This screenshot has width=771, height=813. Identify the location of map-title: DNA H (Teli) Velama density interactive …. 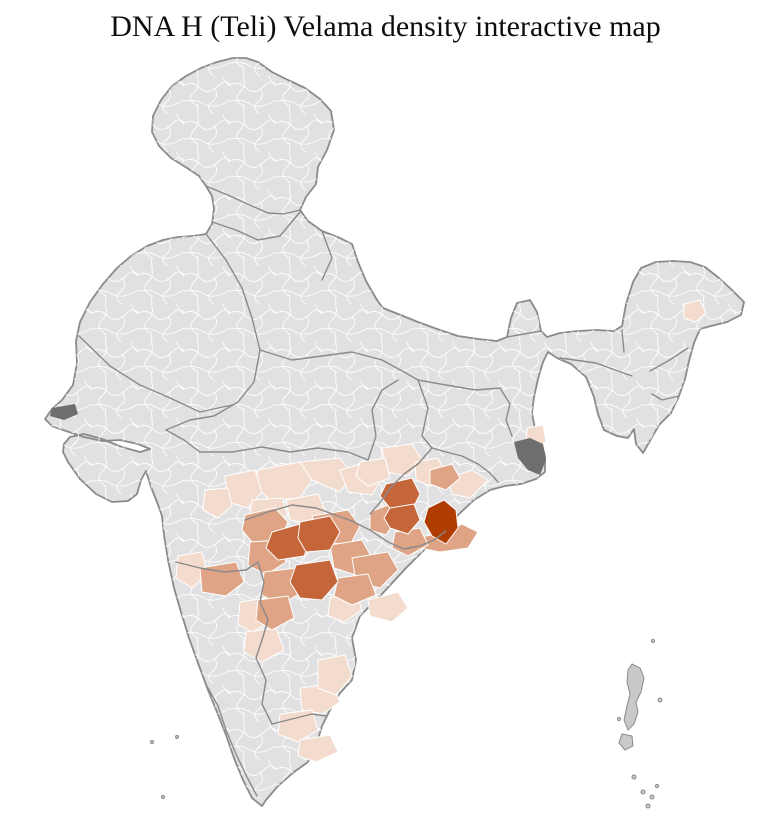
(385, 26).